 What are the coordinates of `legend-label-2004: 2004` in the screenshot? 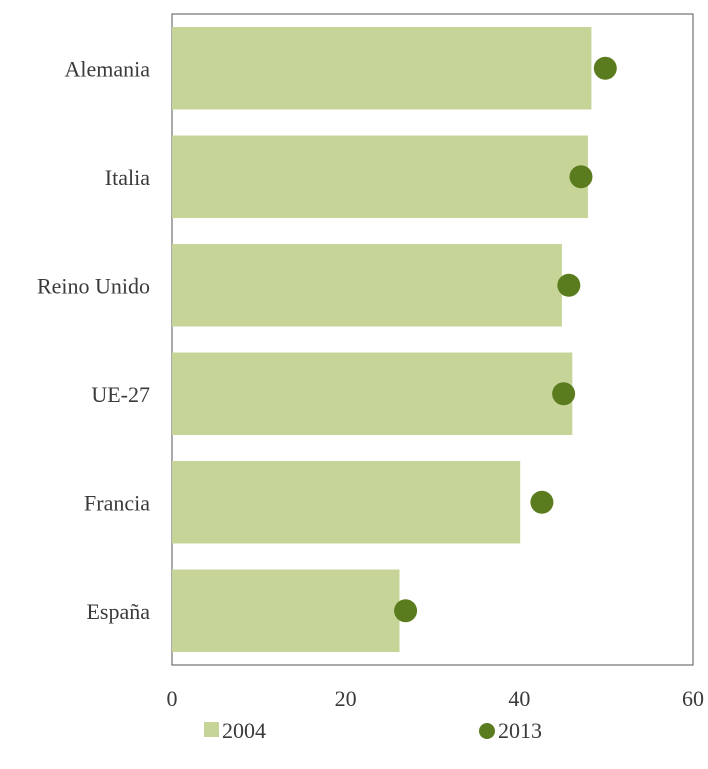 It's located at (244, 730).